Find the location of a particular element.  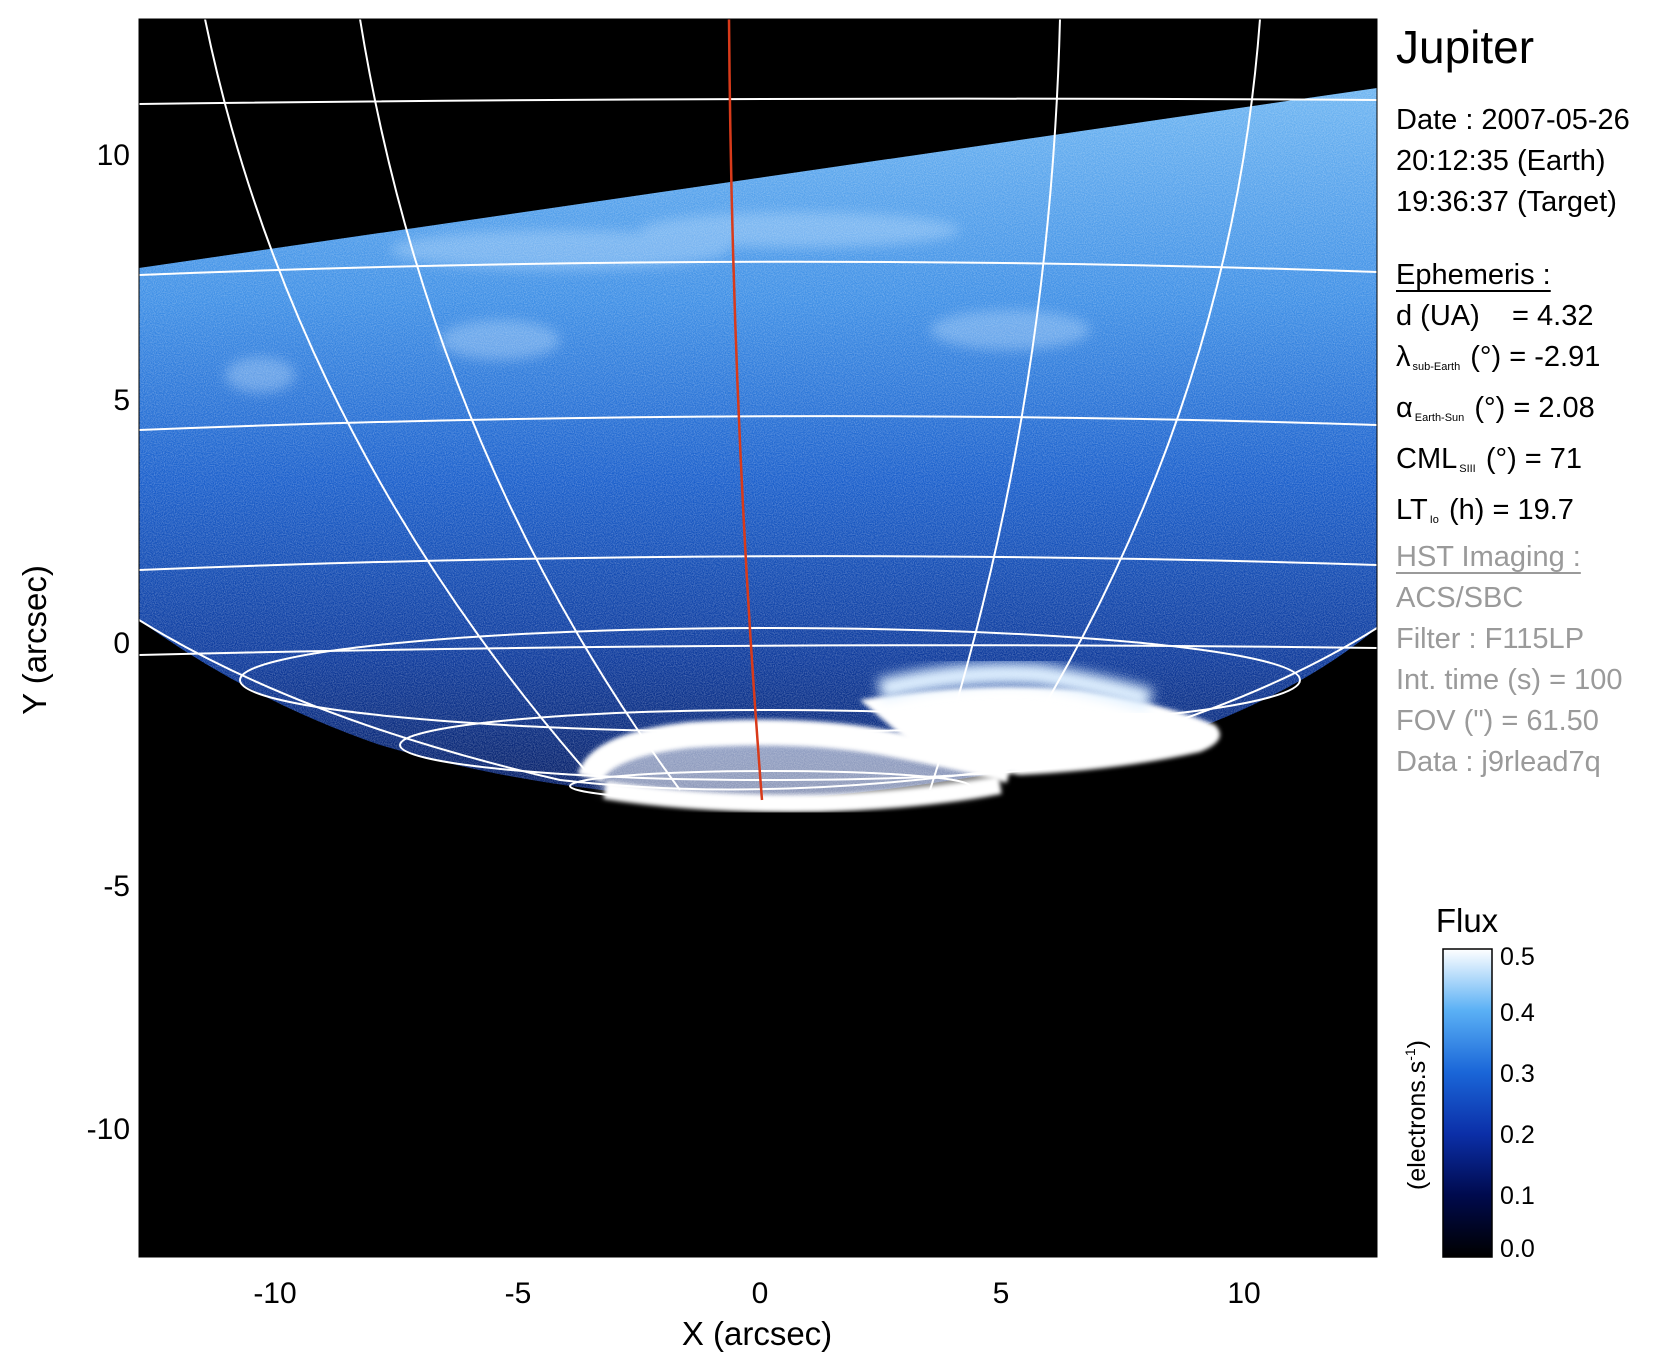

target-title: Jupiter is located at coordinates (1465, 47).